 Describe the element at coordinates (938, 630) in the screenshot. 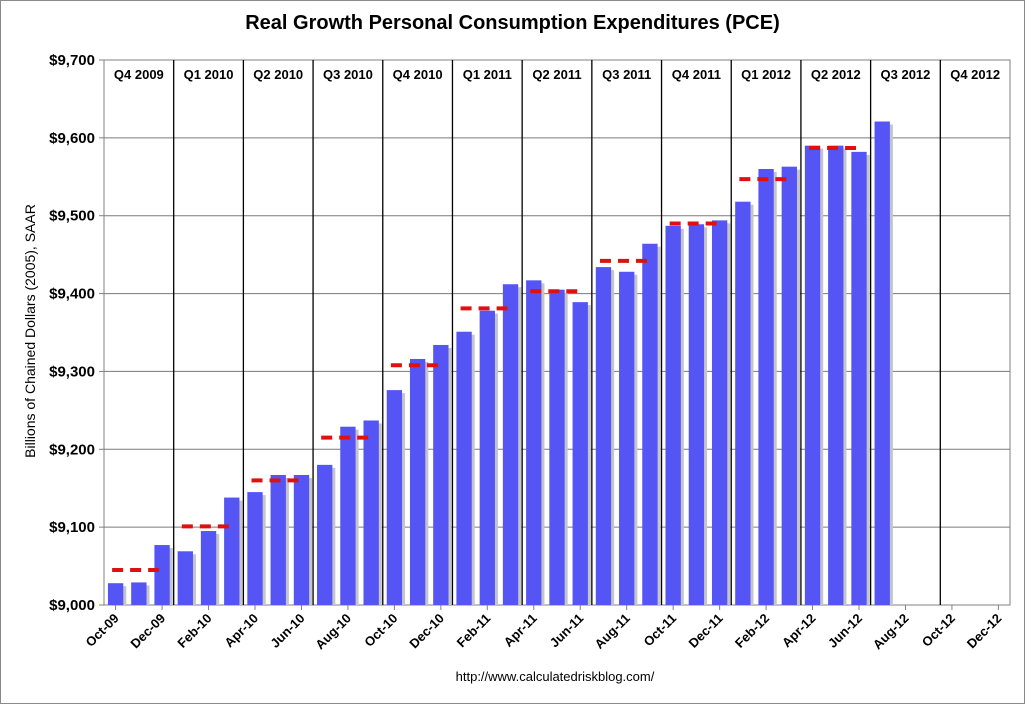

I see `x-tick-label: Oct-12` at that location.